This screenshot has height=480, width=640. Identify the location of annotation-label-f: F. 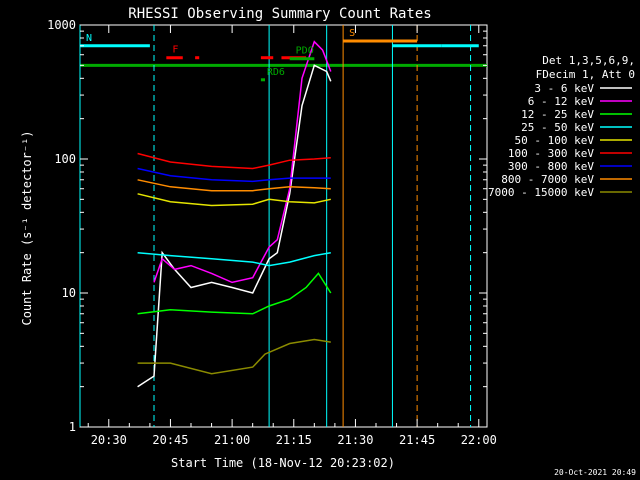
(175, 50).